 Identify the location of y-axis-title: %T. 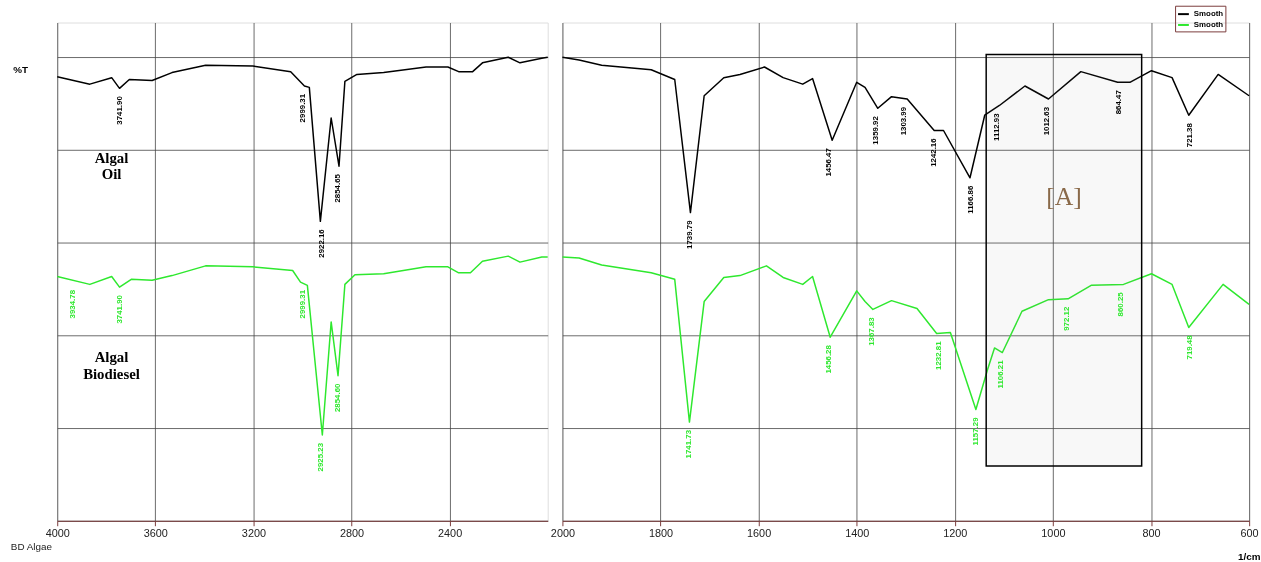
(21, 70).